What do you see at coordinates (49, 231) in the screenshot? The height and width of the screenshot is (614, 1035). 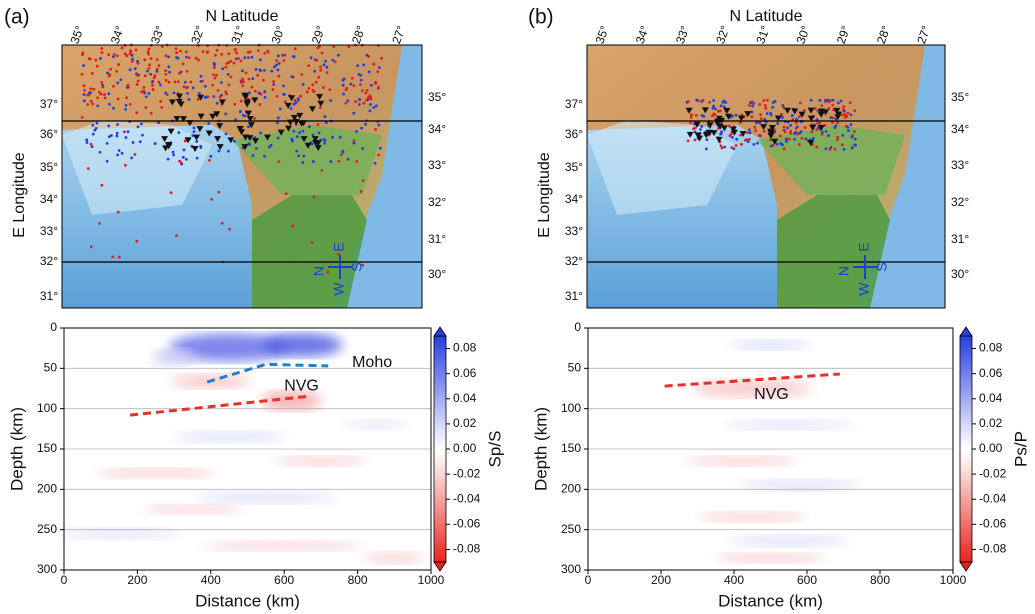 I see `map-left-tick: 33°` at bounding box center [49, 231].